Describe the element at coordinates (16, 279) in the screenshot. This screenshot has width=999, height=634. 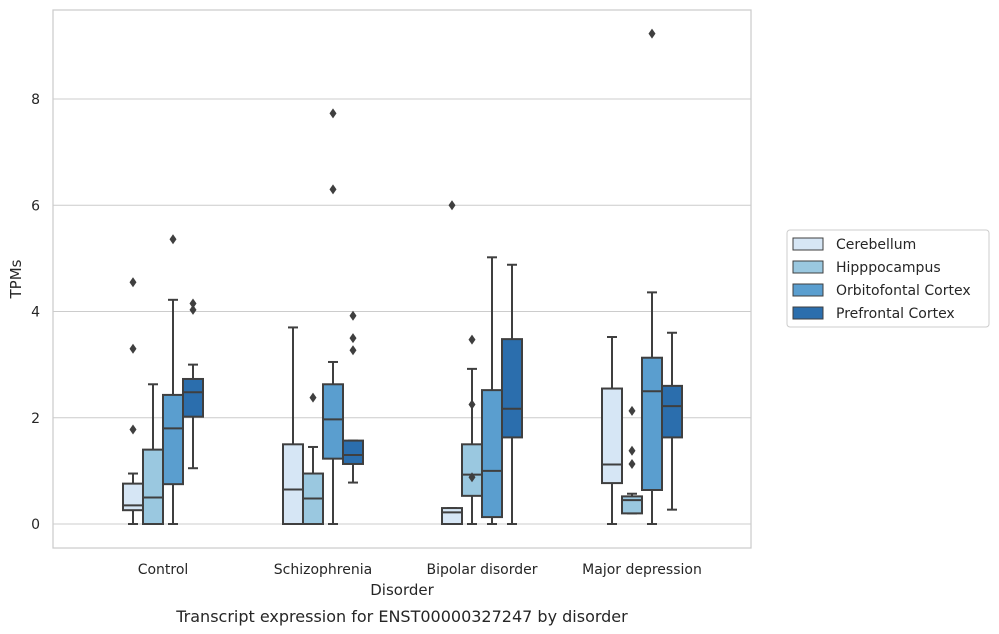
I see `y-axis-label: TPMs` at that location.